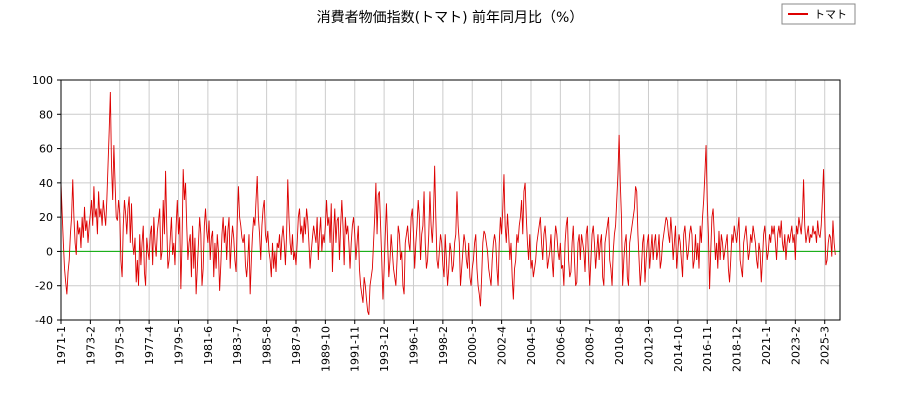 The height and width of the screenshot is (400, 900). Describe the element at coordinates (208, 345) in the screenshot. I see `x-tick-label: 1981-6` at that location.